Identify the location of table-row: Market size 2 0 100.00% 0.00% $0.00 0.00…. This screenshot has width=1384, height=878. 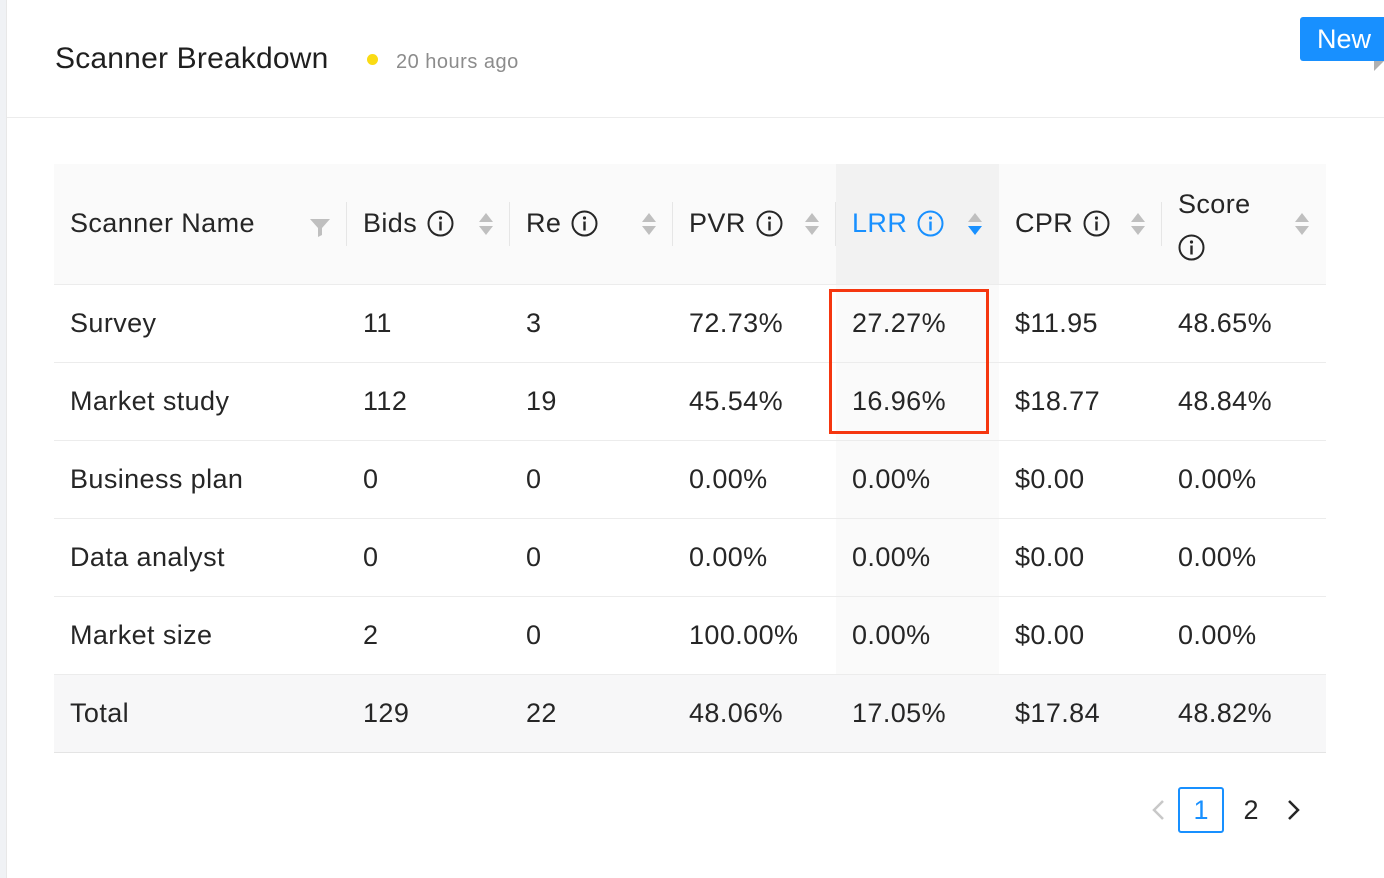
(690, 635).